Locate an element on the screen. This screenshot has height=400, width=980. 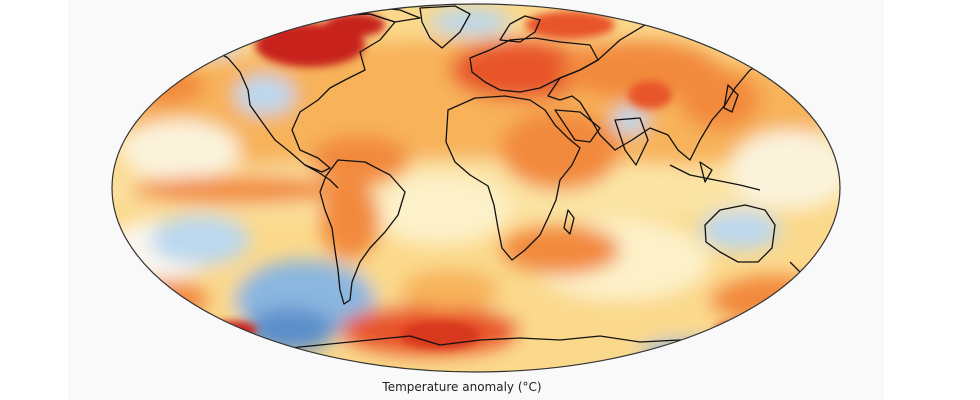
cool-anomaly-central-asia is located at coordinates (630, 120).